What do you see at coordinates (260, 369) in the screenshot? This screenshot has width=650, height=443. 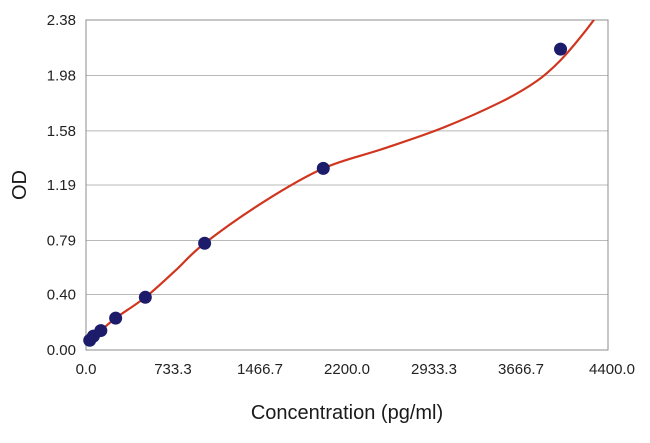 I see `x-tick-label: 1466.7` at bounding box center [260, 369].